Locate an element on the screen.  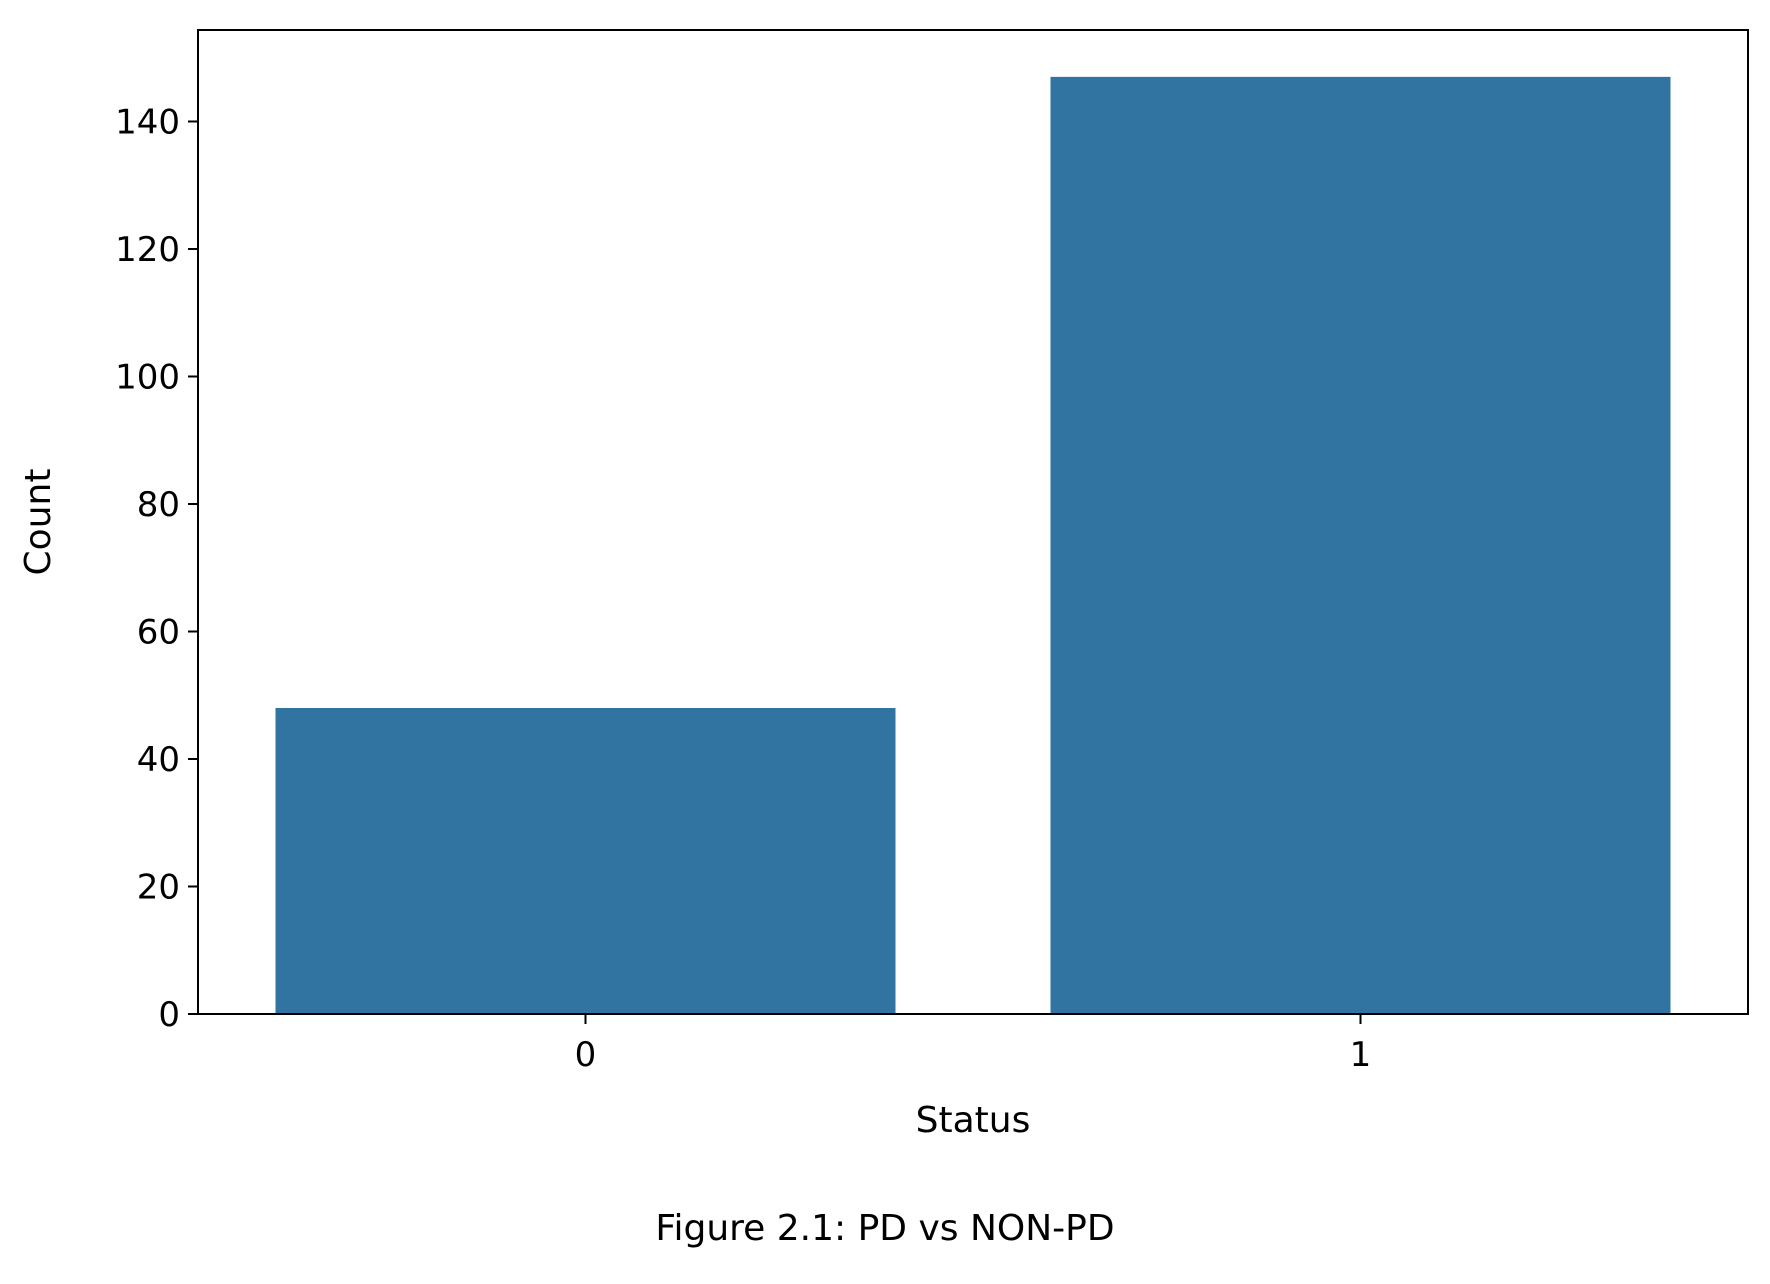
y-tick-label: 80 is located at coordinates (158, 505).